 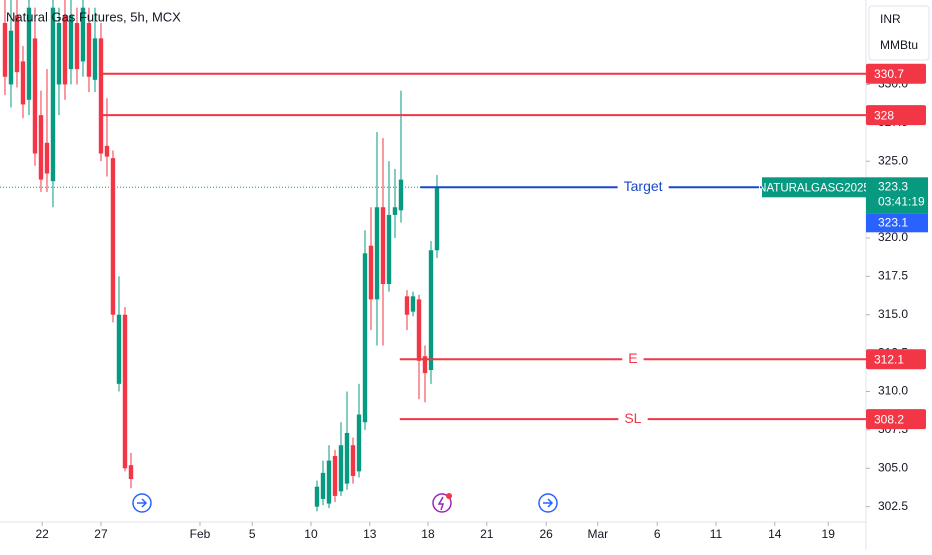 What do you see at coordinates (200, 534) in the screenshot?
I see `x-tick-label: Feb` at bounding box center [200, 534].